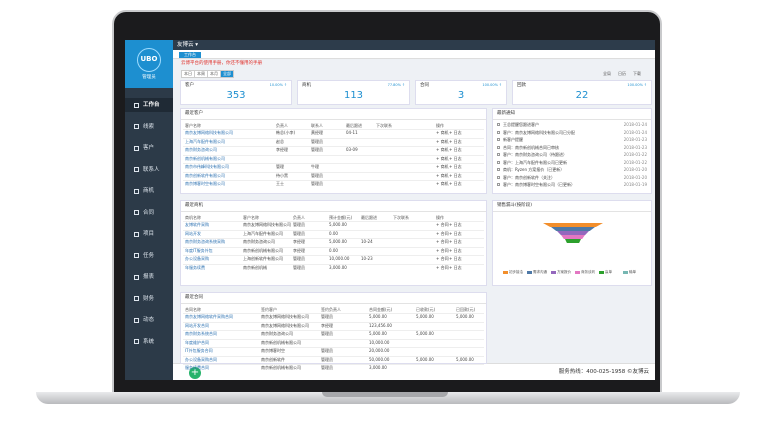 This screenshot has width=773, height=434. Describe the element at coordinates (149, 298) in the screenshot. I see `menu-item: 财务` at that location.